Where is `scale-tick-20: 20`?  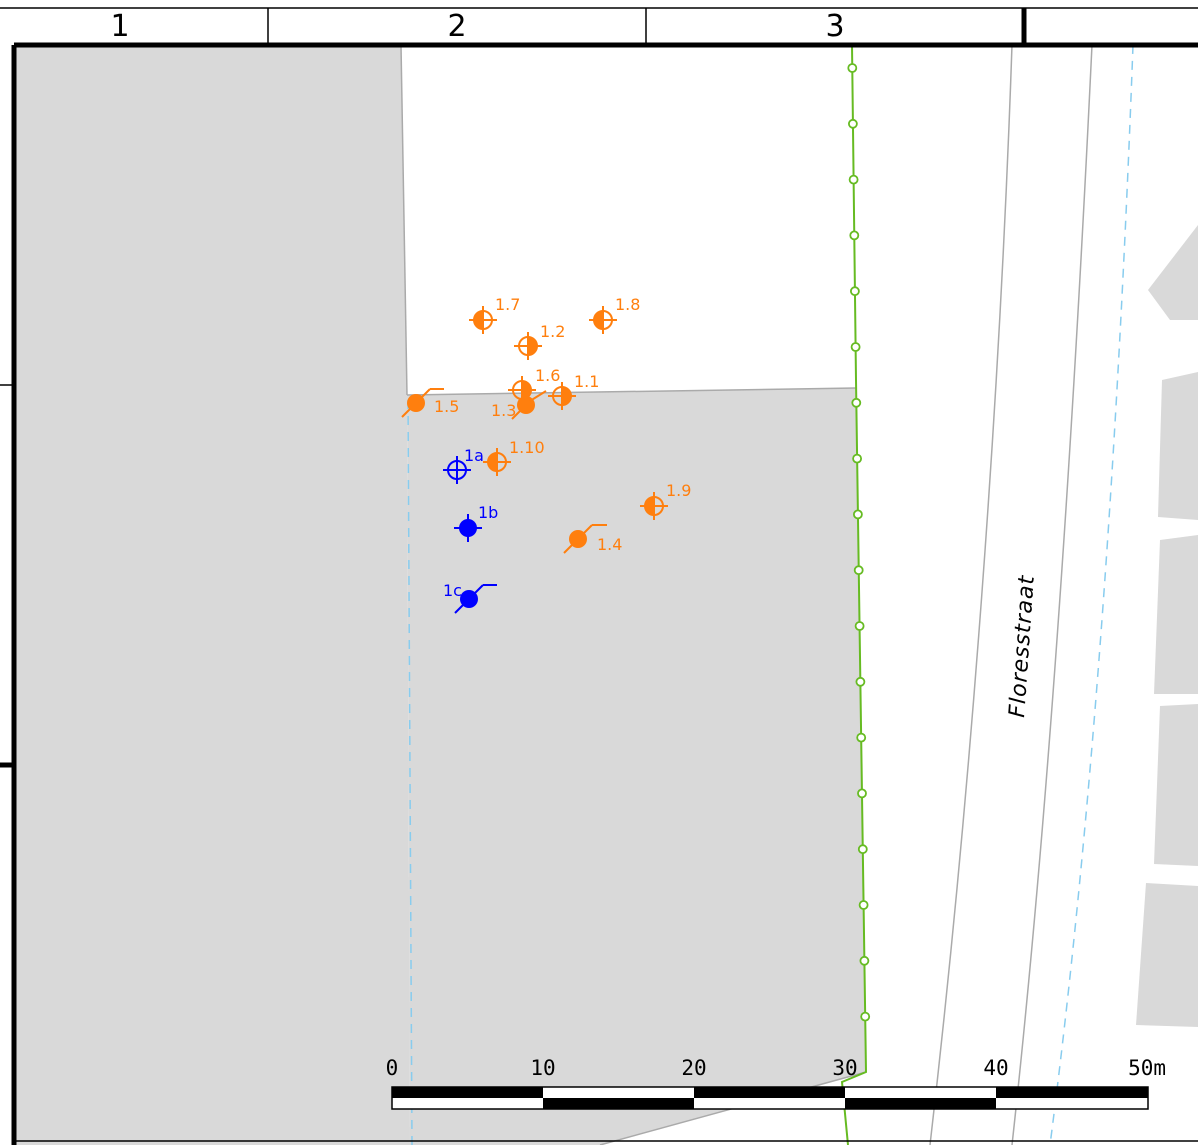 scale-tick-20: 20 is located at coordinates (693, 1068).